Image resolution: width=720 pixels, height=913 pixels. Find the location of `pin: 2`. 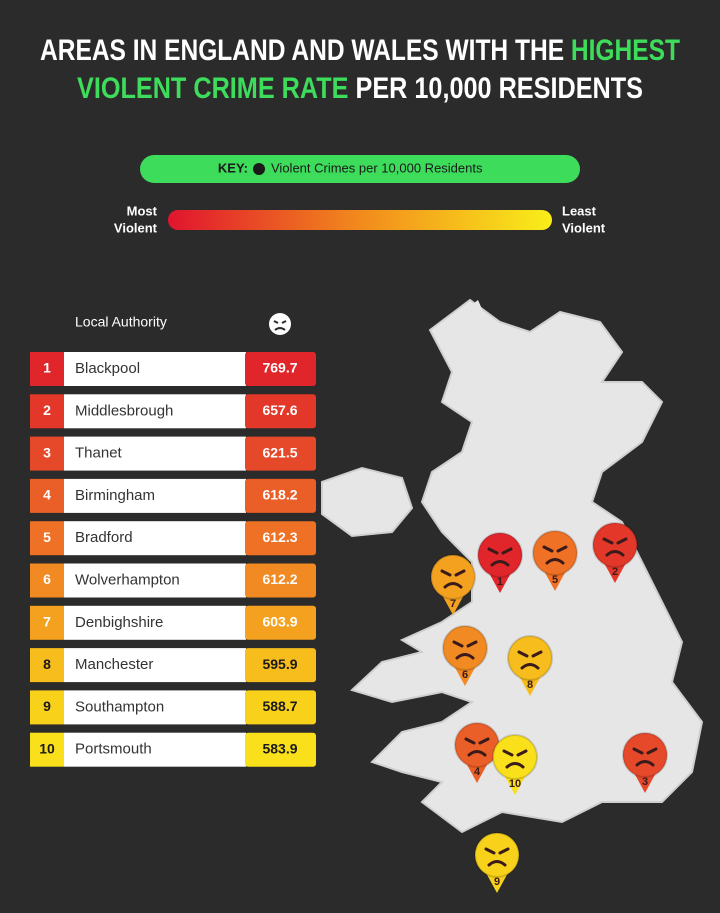

pin: 2 is located at coordinates (615, 552).